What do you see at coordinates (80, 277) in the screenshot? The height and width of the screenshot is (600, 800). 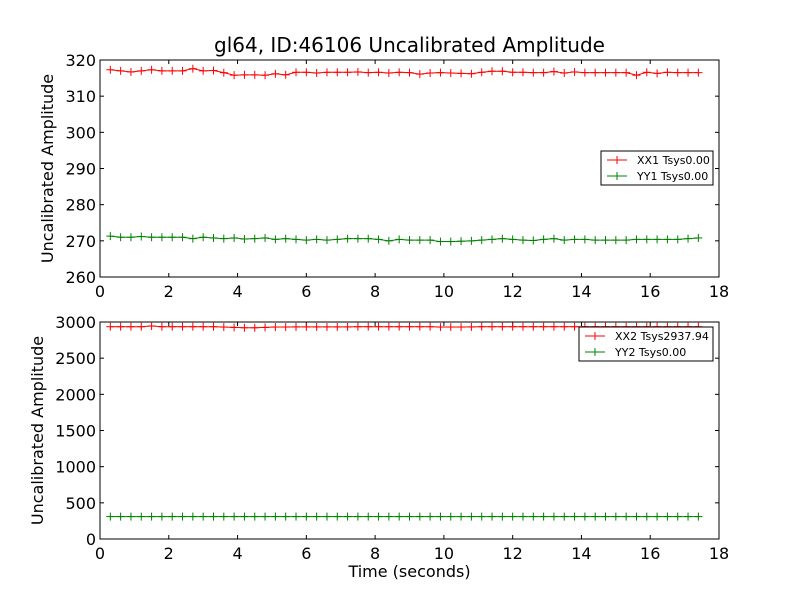 I see `y-tick-label: 260` at bounding box center [80, 277].